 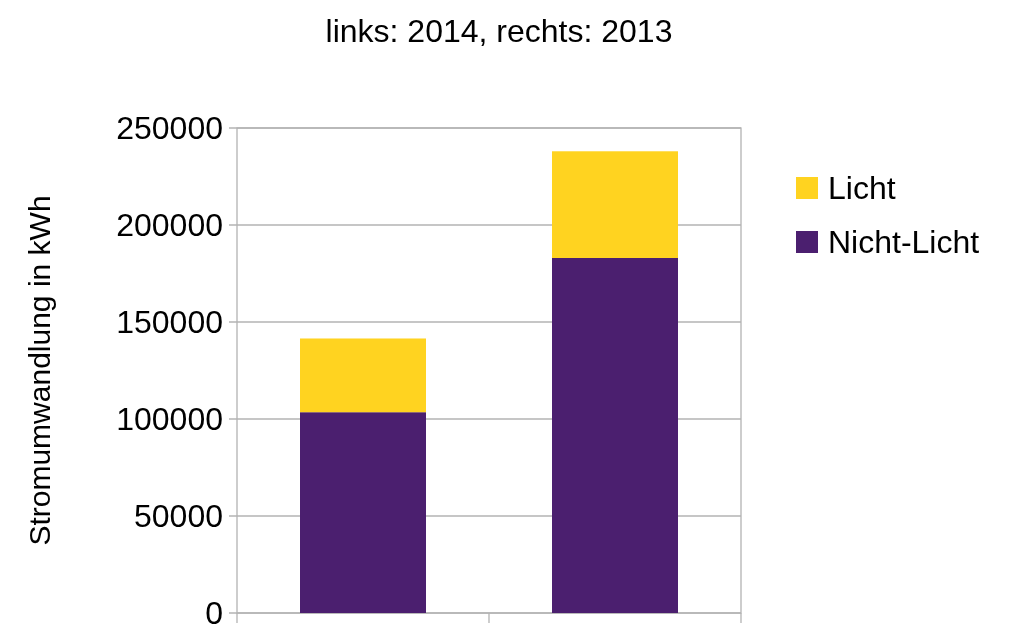 I want to click on y-tick-label: 200000, so click(x=169, y=225).